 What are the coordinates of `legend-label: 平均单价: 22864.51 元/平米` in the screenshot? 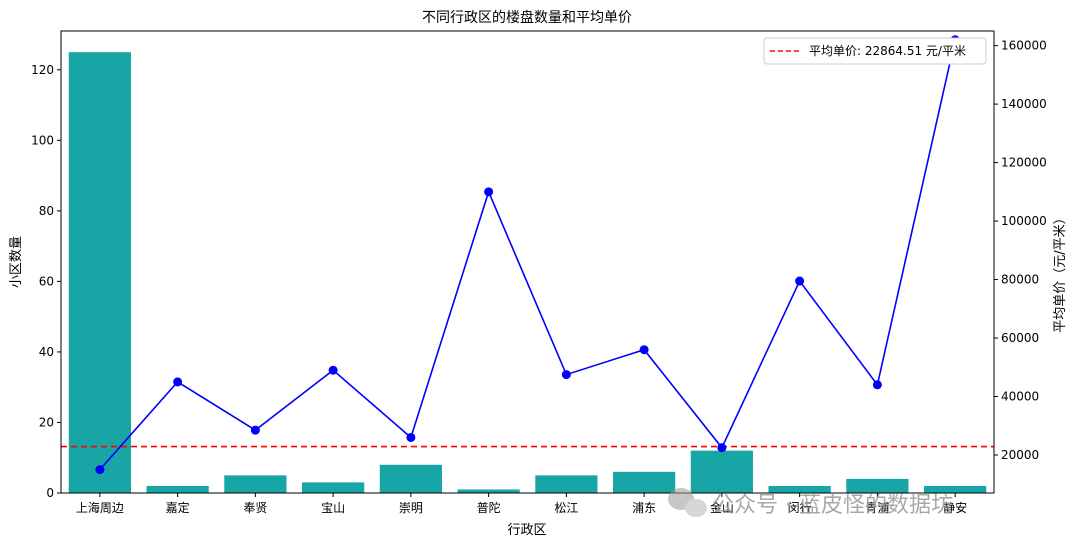 It's located at (887, 51).